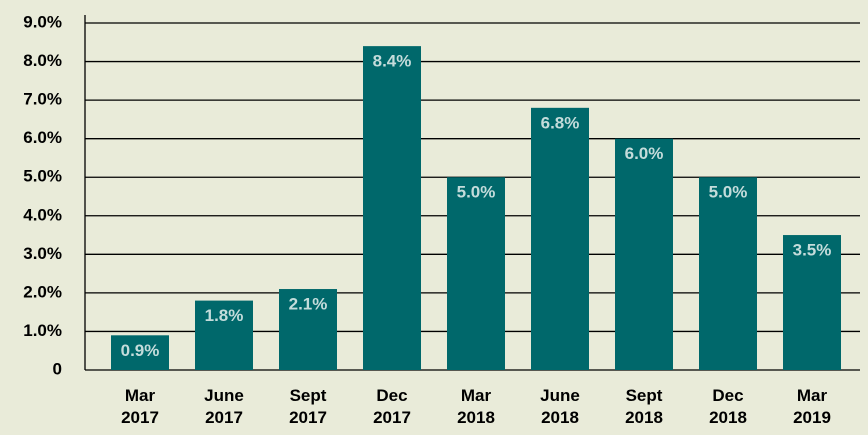  I want to click on value-label: 6.0%, so click(644, 153).